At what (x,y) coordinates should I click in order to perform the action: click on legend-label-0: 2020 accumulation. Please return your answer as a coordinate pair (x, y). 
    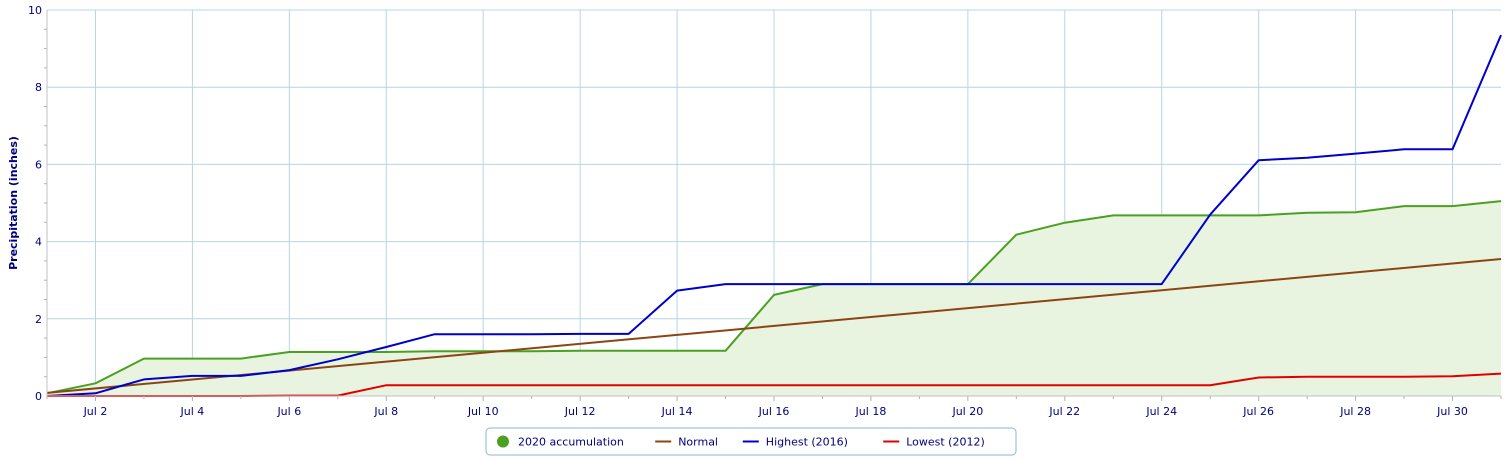
    Looking at the image, I should click on (571, 442).